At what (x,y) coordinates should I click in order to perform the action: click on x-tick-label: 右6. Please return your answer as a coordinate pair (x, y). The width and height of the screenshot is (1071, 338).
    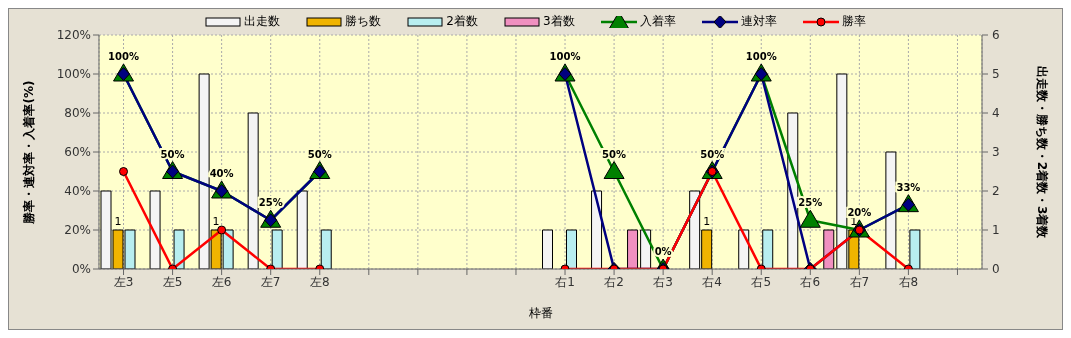
    Looking at the image, I should click on (810, 281).